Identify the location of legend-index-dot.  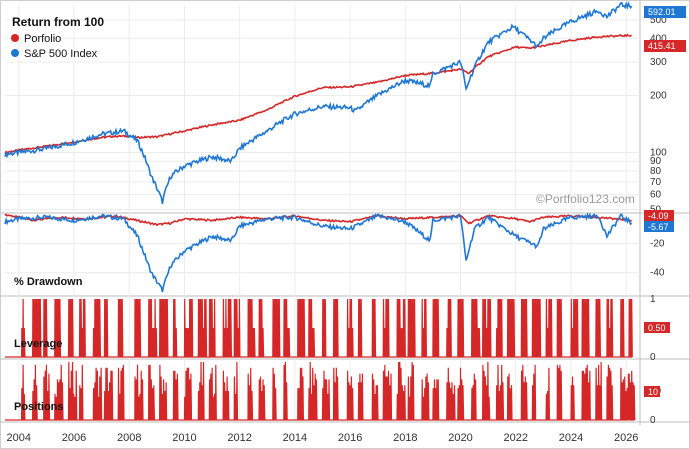
(15, 53).